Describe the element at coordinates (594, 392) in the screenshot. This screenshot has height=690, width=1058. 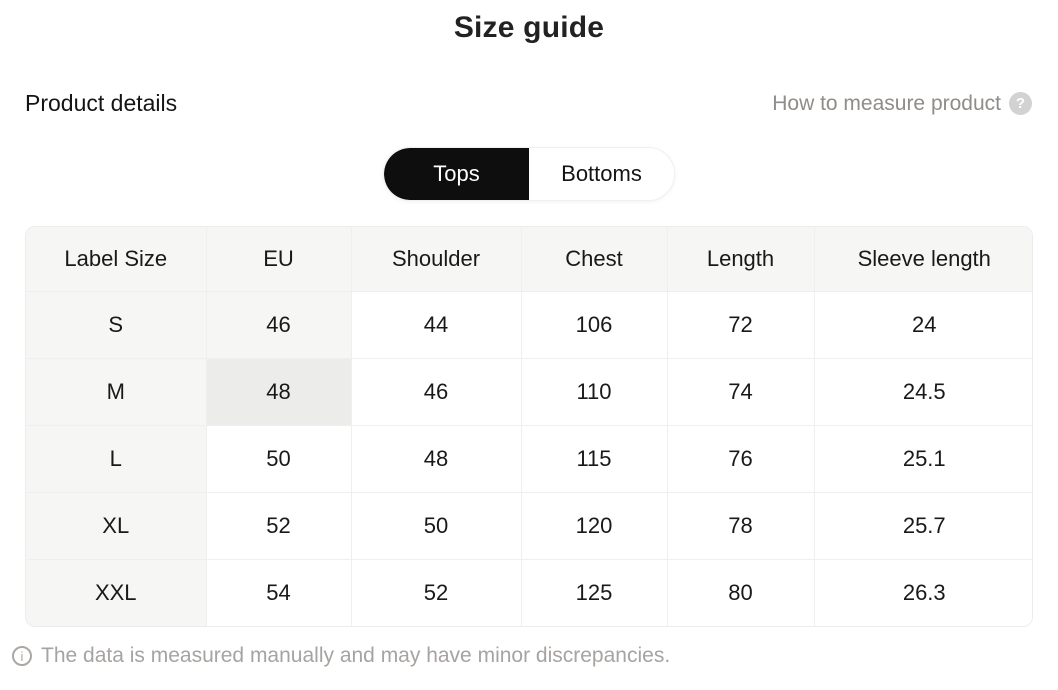
I see `table-cell: 110` at that location.